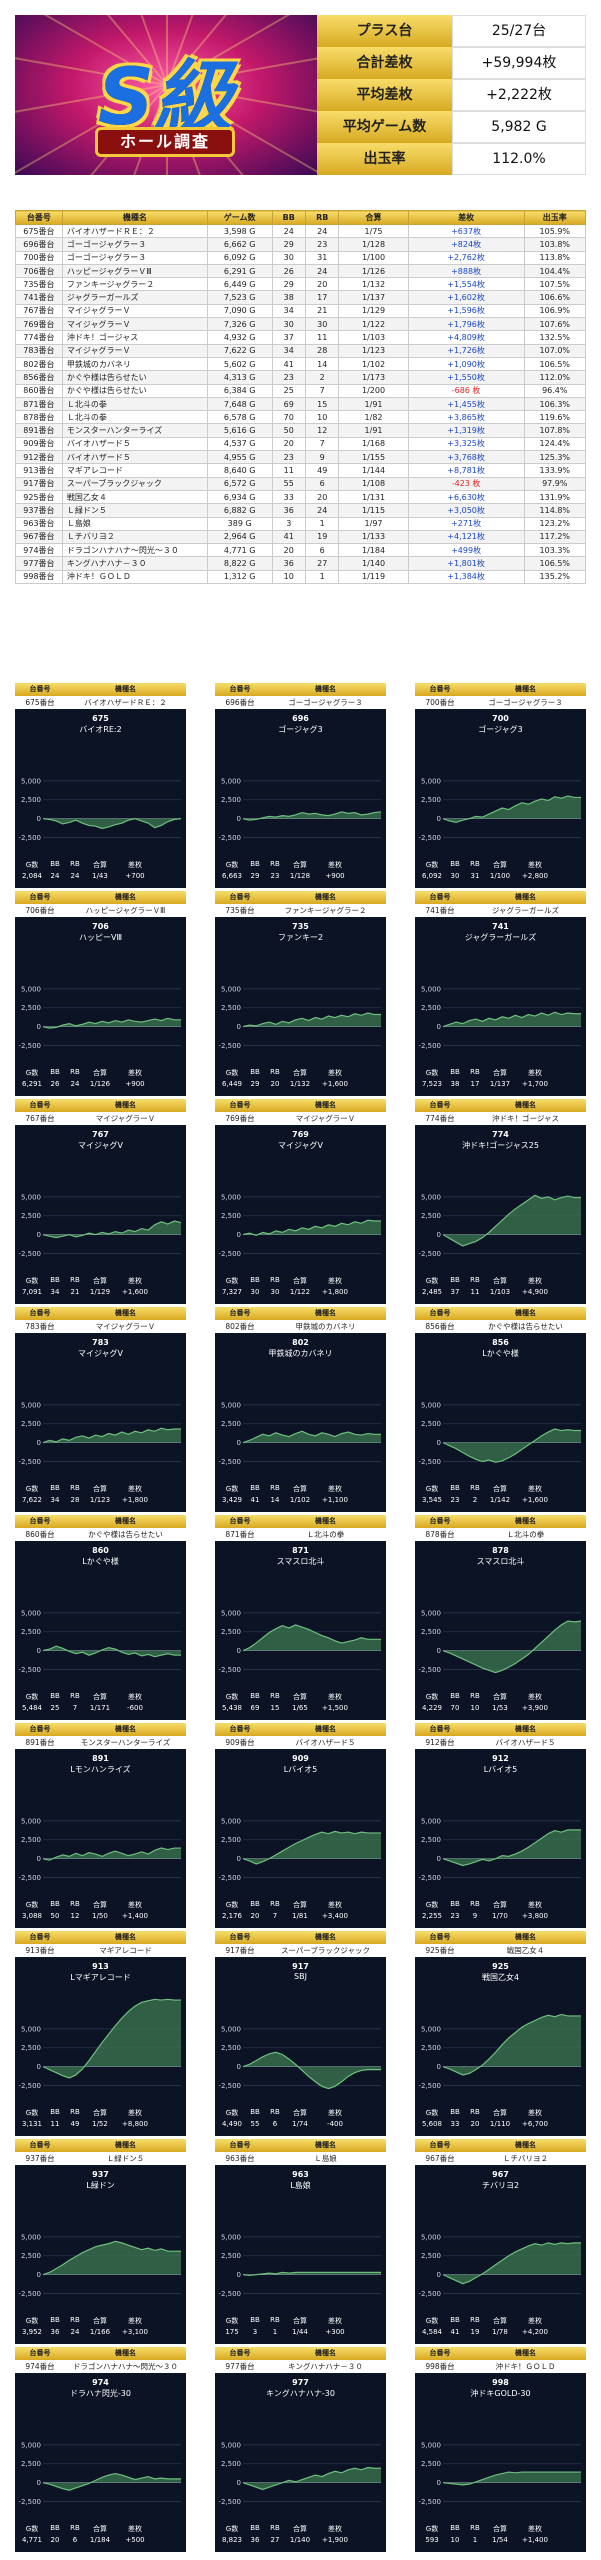 This screenshot has width=601, height=2560. What do you see at coordinates (335, 1708) in the screenshot?
I see `footer-value: +1,500` at bounding box center [335, 1708].